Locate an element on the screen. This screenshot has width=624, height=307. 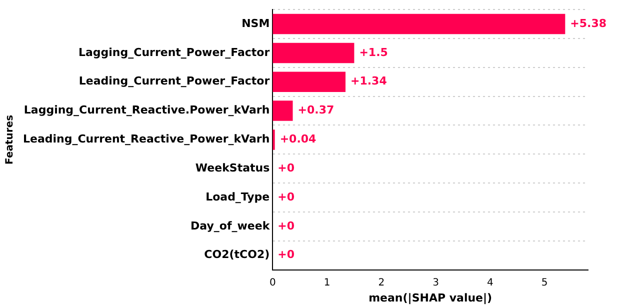
y-tick-label: CO2(tCO2) is located at coordinates (237, 255).